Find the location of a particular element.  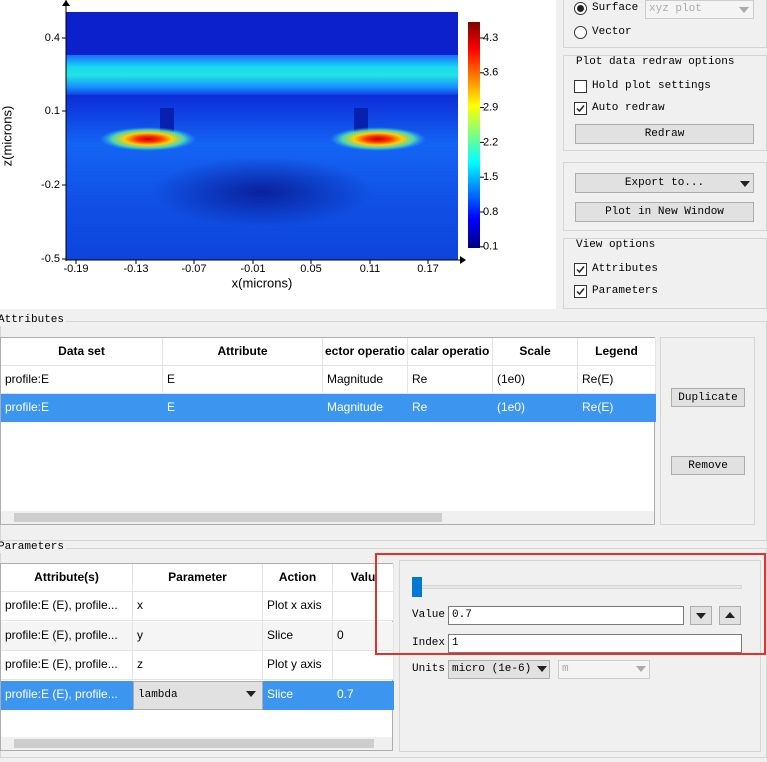

table-cell: Plot y axis is located at coordinates (298, 665).